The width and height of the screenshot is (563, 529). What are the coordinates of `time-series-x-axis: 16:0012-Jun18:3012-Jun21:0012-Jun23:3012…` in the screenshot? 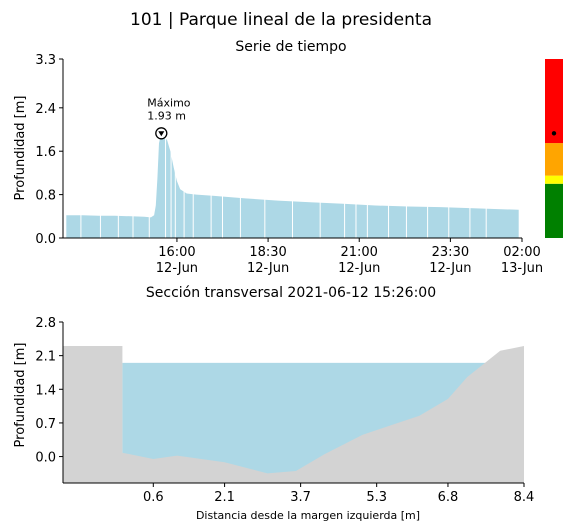 It's located at (303, 256).